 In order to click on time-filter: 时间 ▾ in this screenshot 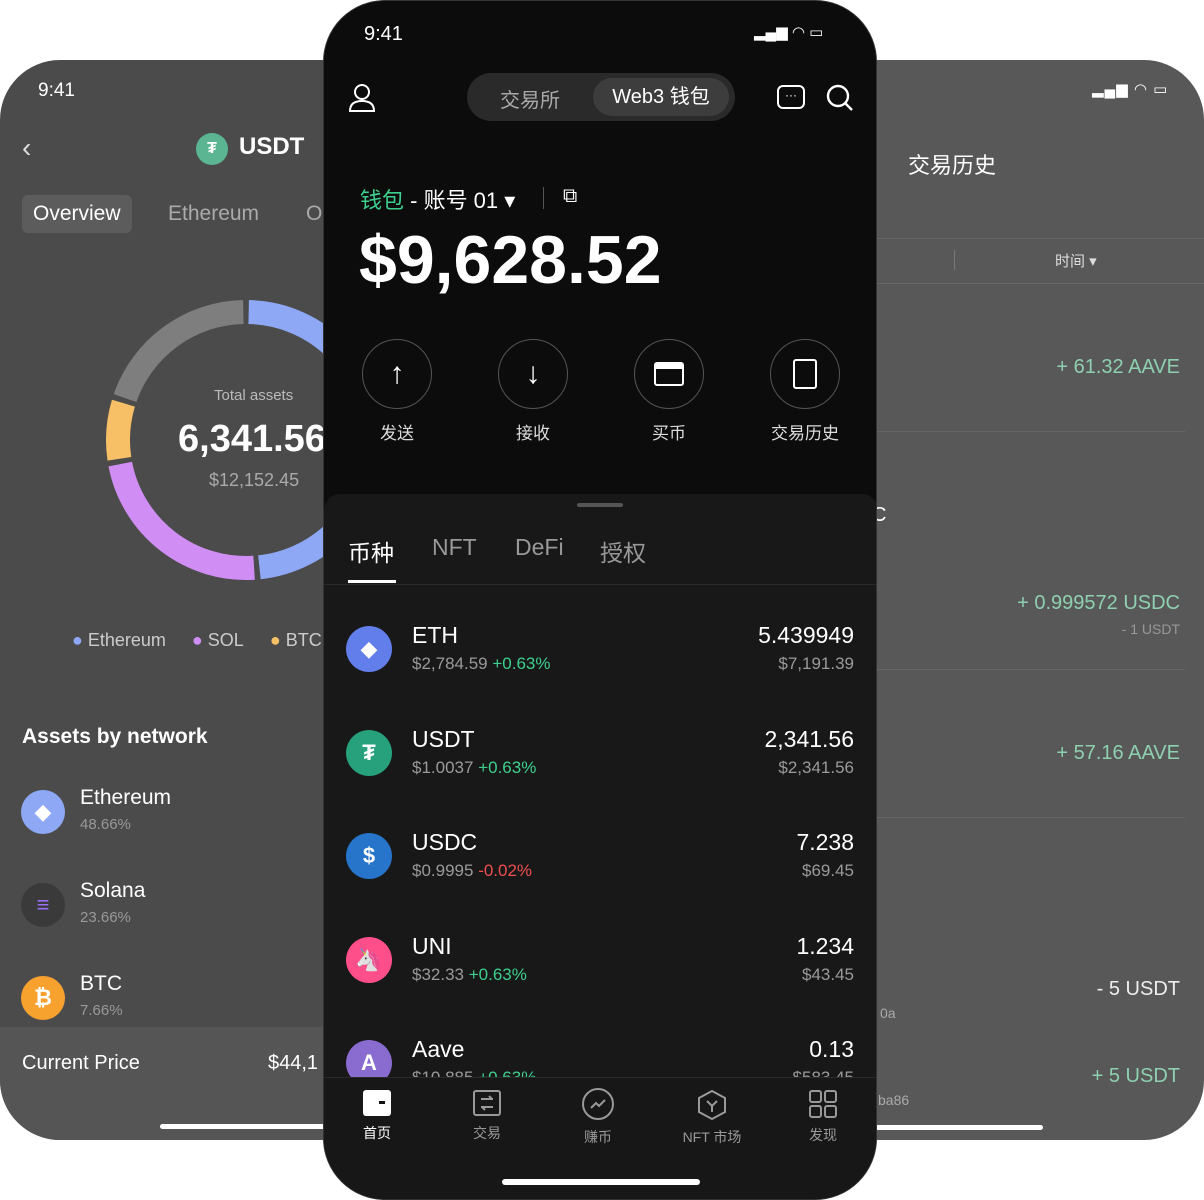, I will do `click(1076, 261)`.